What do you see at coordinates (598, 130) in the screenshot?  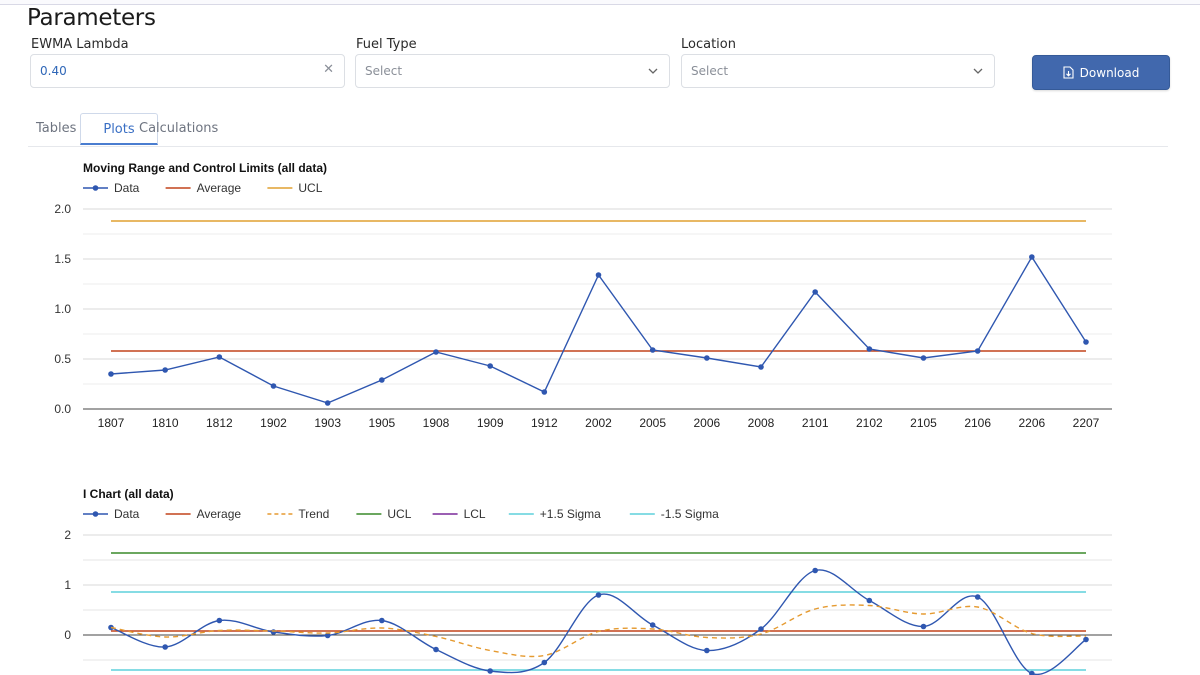 I see `tab-bar: Tables Plots Calculations` at bounding box center [598, 130].